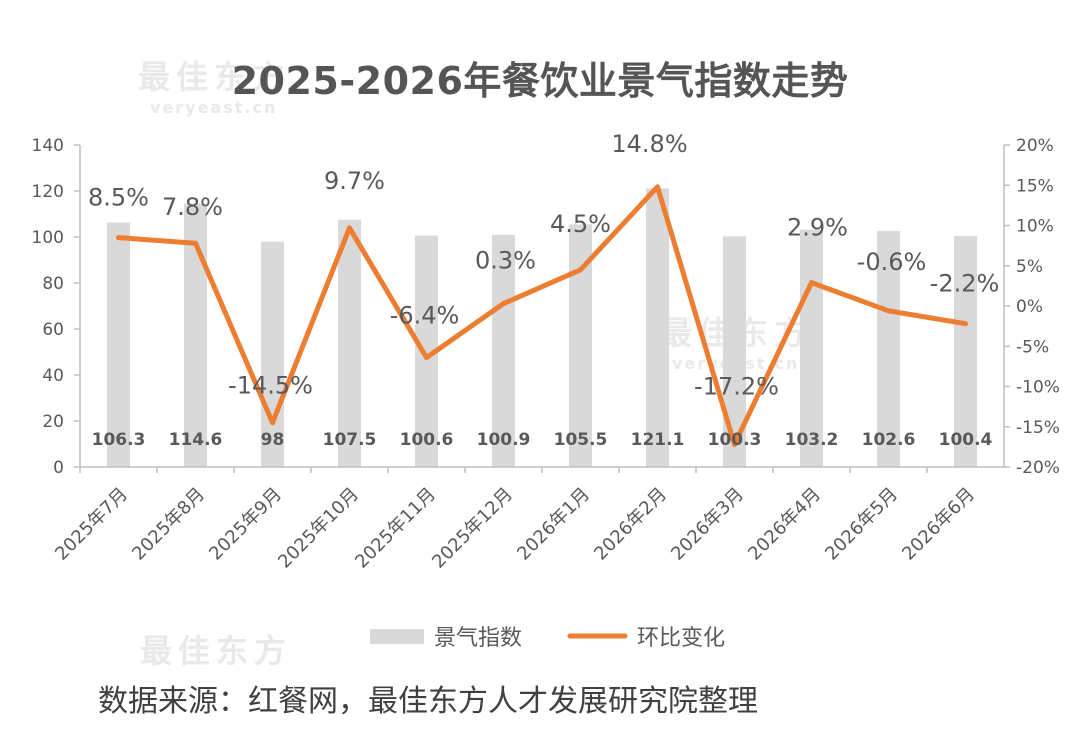 Image resolution: width=1080 pixels, height=735 pixels. I want to click on bar-value-label: 102.6, so click(889, 440).